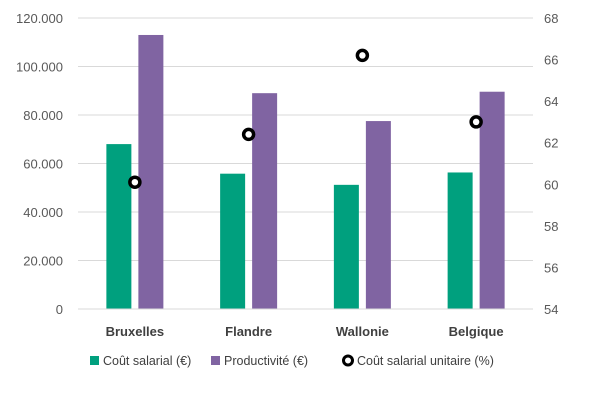 This screenshot has width=600, height=416. What do you see at coordinates (135, 331) in the screenshot?
I see `x-category-label: Bruxelles` at bounding box center [135, 331].